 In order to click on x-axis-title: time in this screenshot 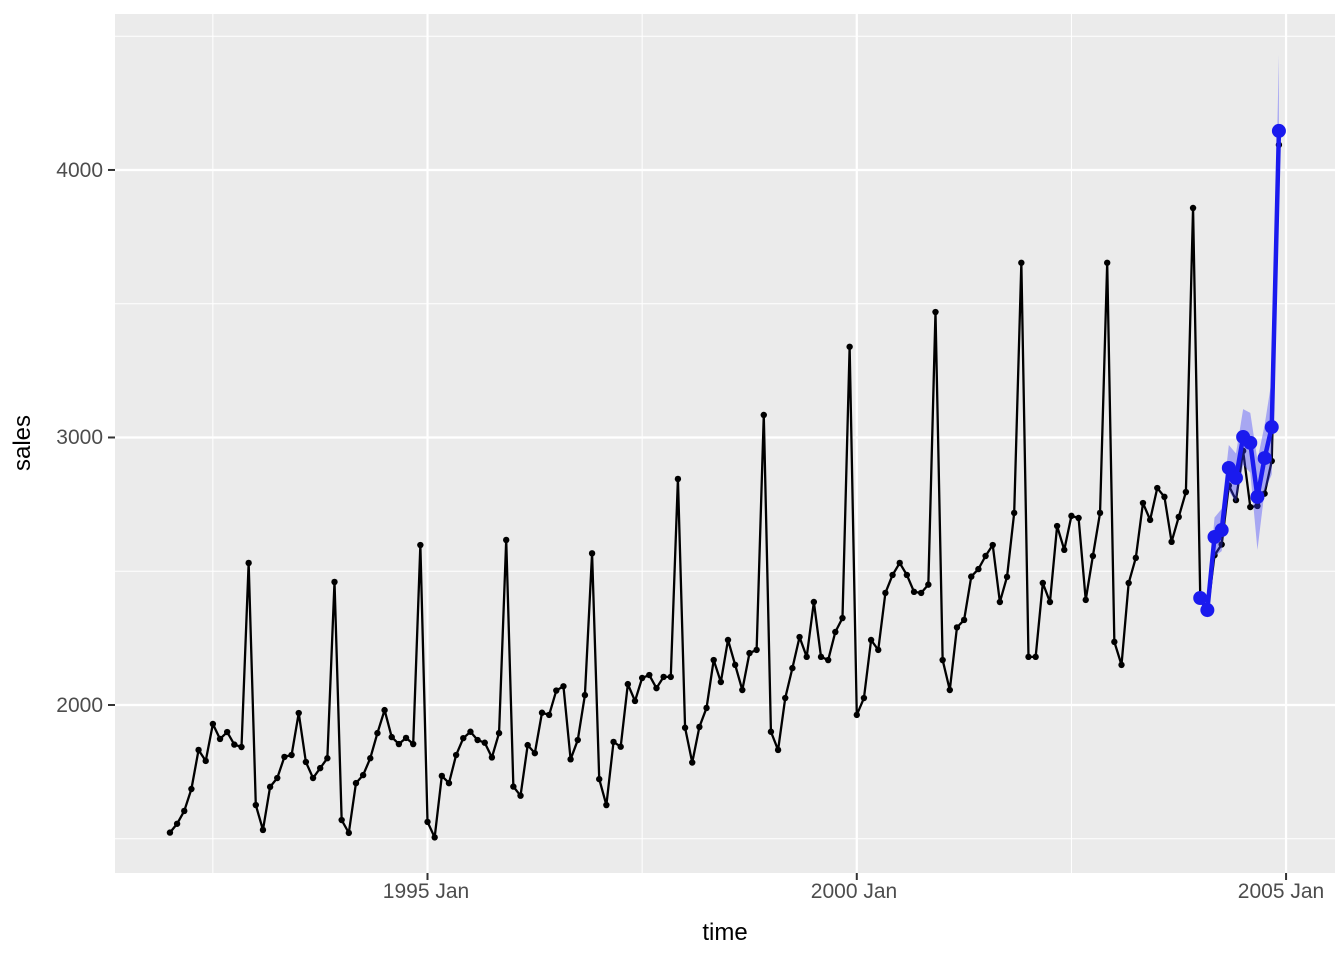, I will do `click(724, 932)`.